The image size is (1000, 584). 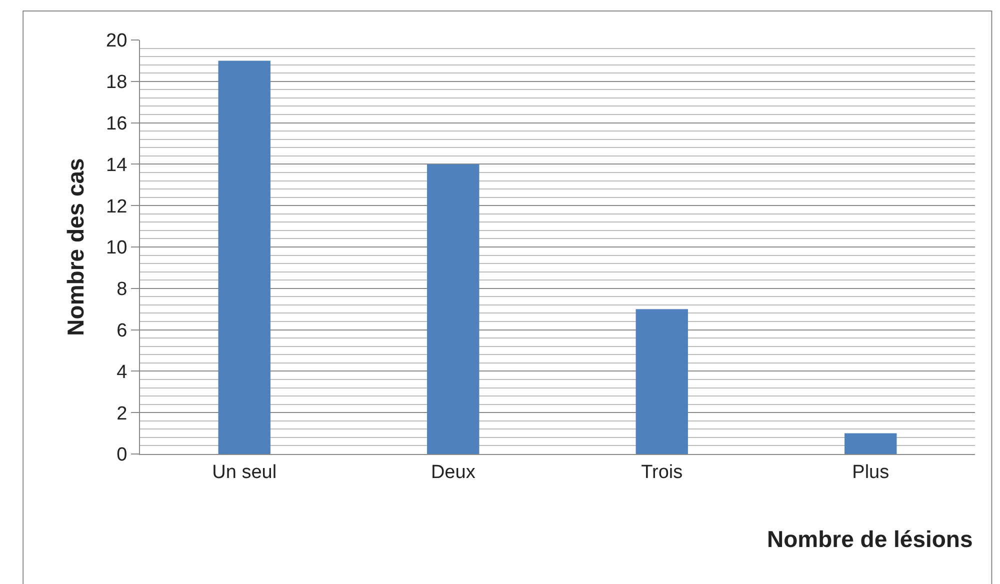 I want to click on y-axis-title: Nombre des cas, so click(x=75, y=247).